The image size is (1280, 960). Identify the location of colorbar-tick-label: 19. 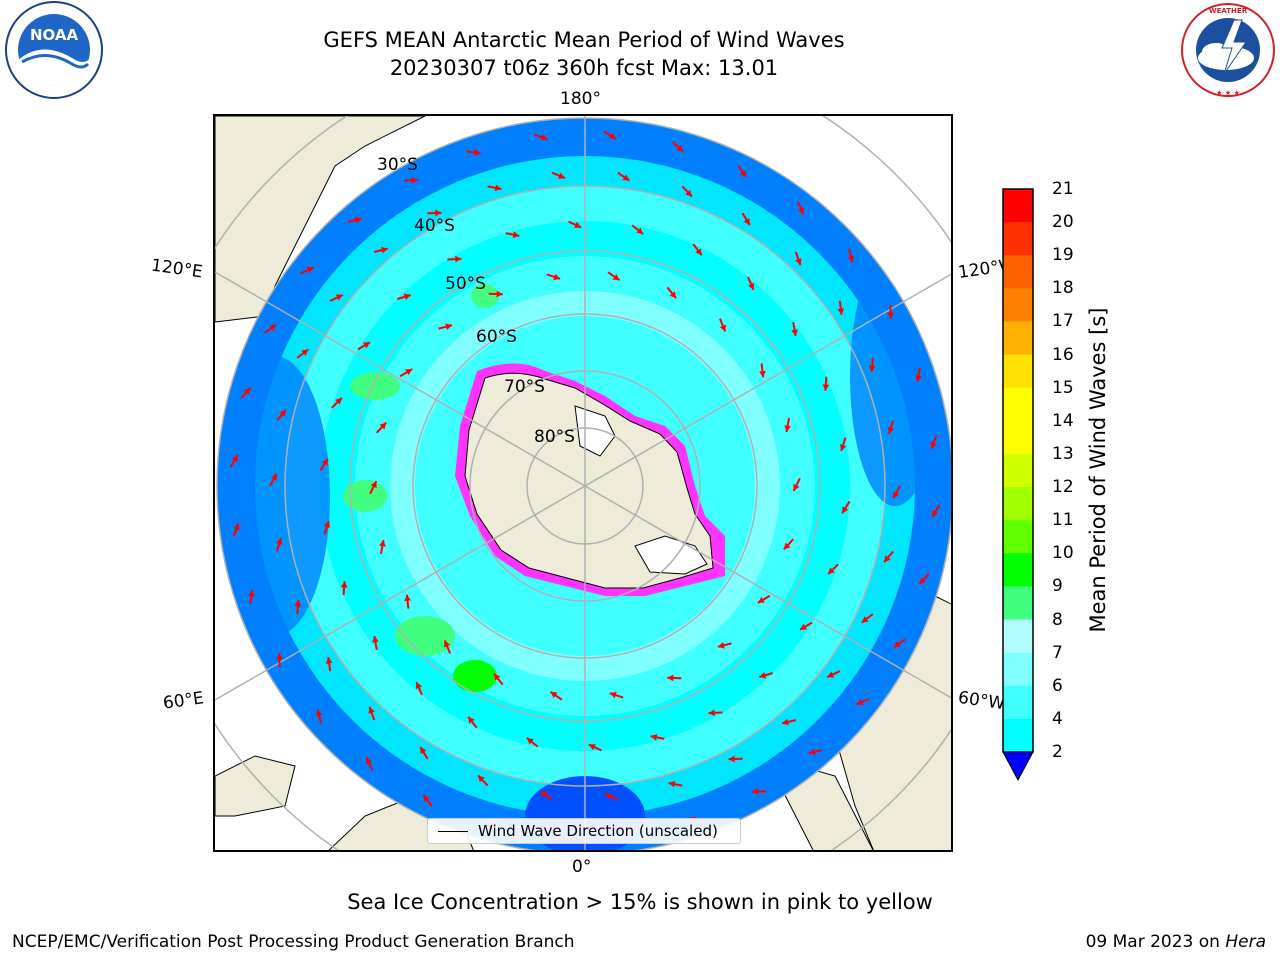
(1063, 255).